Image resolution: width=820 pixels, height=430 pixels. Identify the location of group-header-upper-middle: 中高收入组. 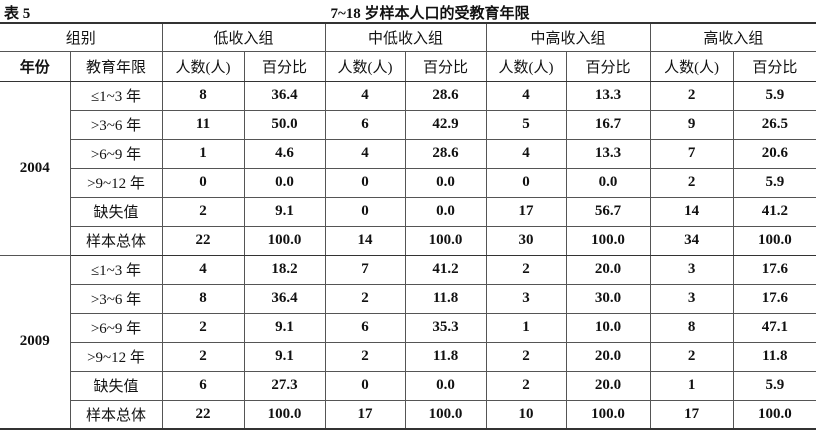
(568, 37).